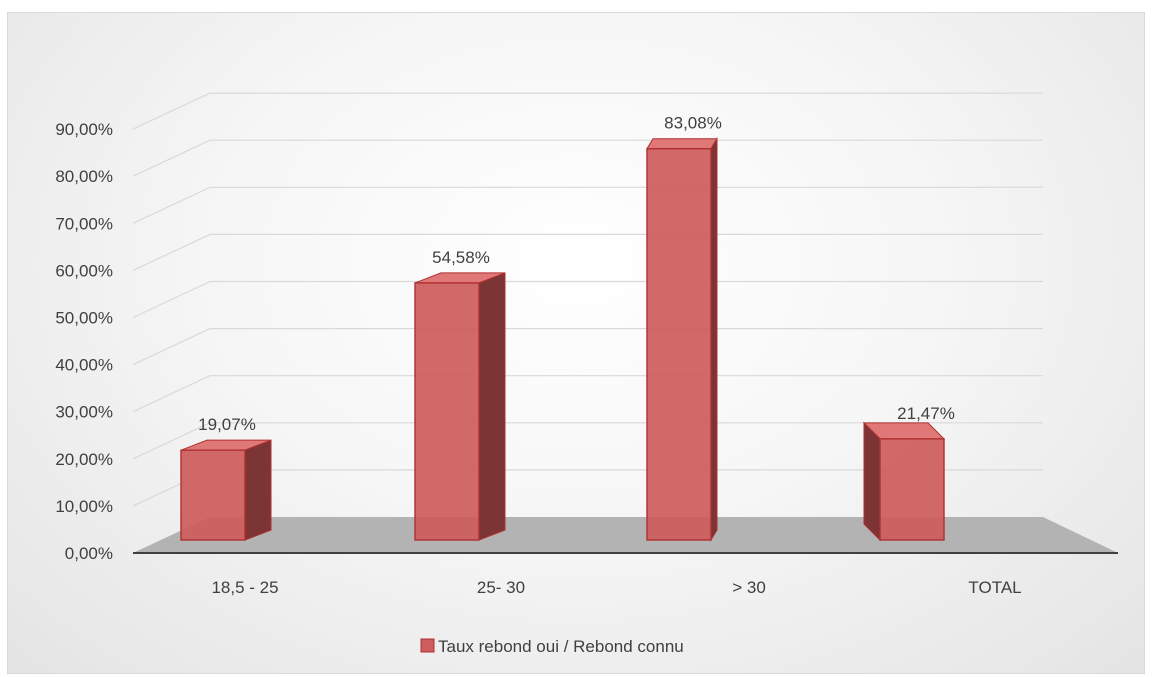 This screenshot has width=1152, height=677. I want to click on y-tick-label: 90,00%, so click(84, 129).